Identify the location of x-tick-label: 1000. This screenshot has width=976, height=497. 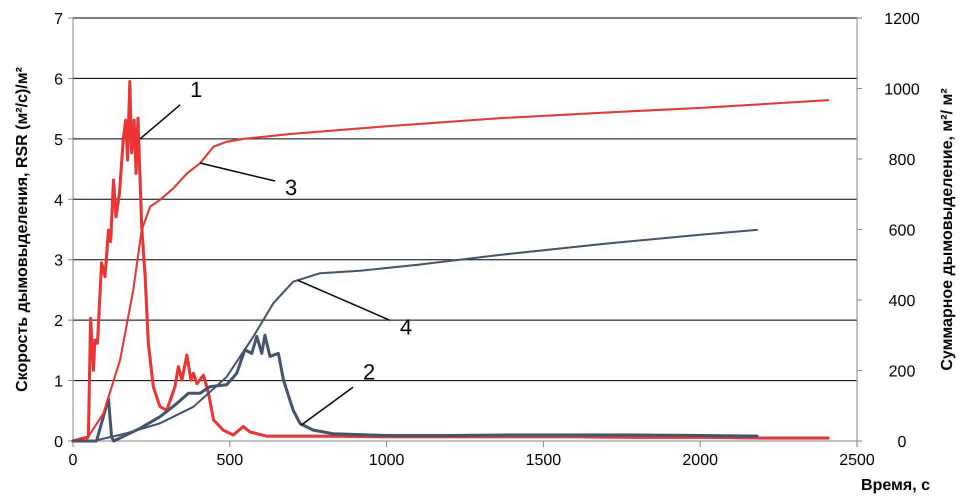
(386, 460).